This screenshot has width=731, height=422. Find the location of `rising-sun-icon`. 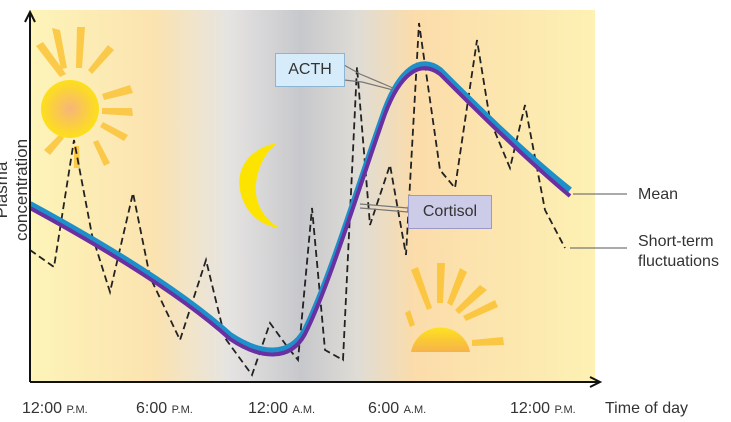

rising-sun-icon is located at coordinates (454, 307).